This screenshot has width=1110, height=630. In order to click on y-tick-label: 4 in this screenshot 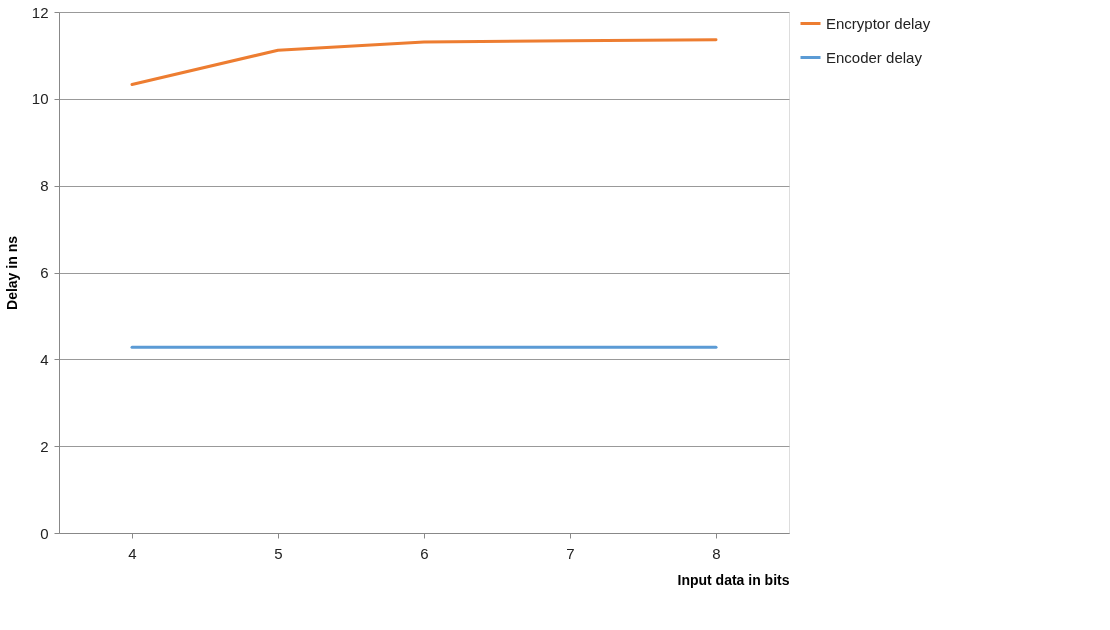, I will do `click(44, 359)`.